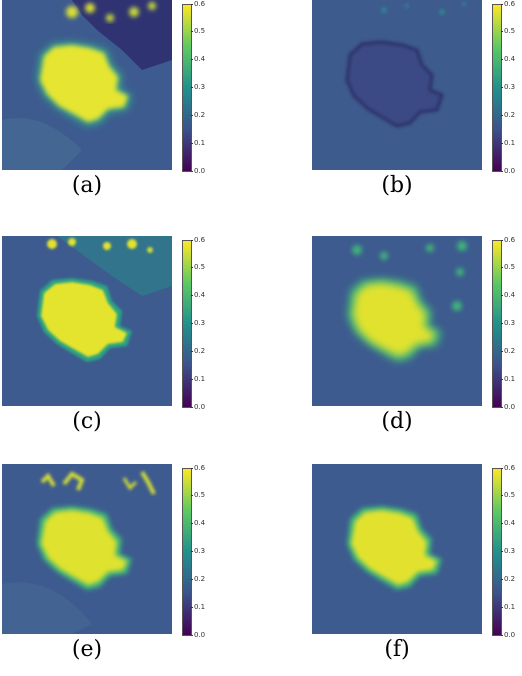  I want to click on panel-d: 0.6 0.5 0.4 0.3 0.2 0.1 0.0 (d), so click(416, 342).